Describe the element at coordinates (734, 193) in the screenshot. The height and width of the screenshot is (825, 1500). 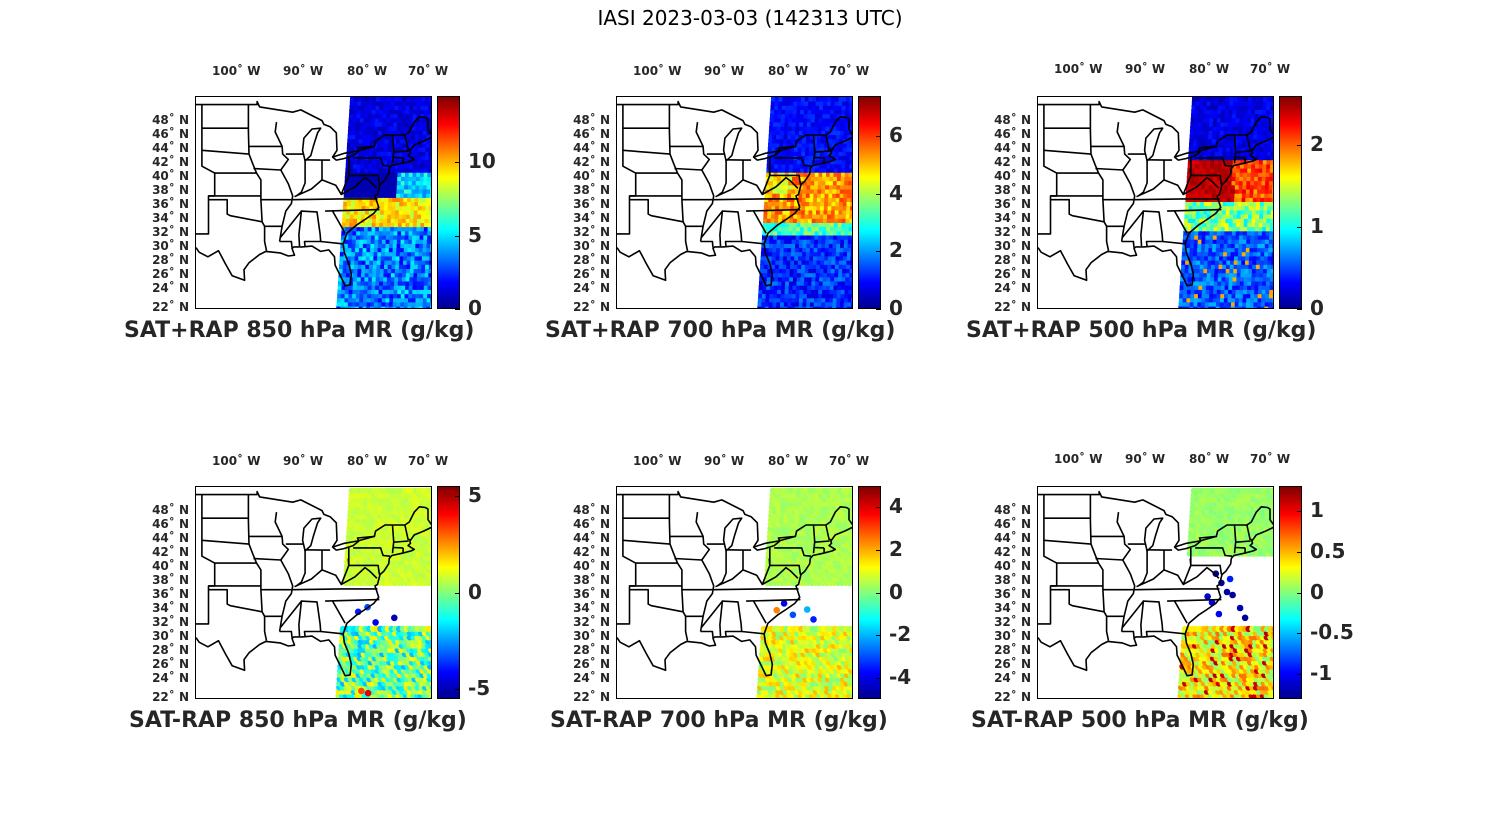
I see `state-boundaries` at that location.